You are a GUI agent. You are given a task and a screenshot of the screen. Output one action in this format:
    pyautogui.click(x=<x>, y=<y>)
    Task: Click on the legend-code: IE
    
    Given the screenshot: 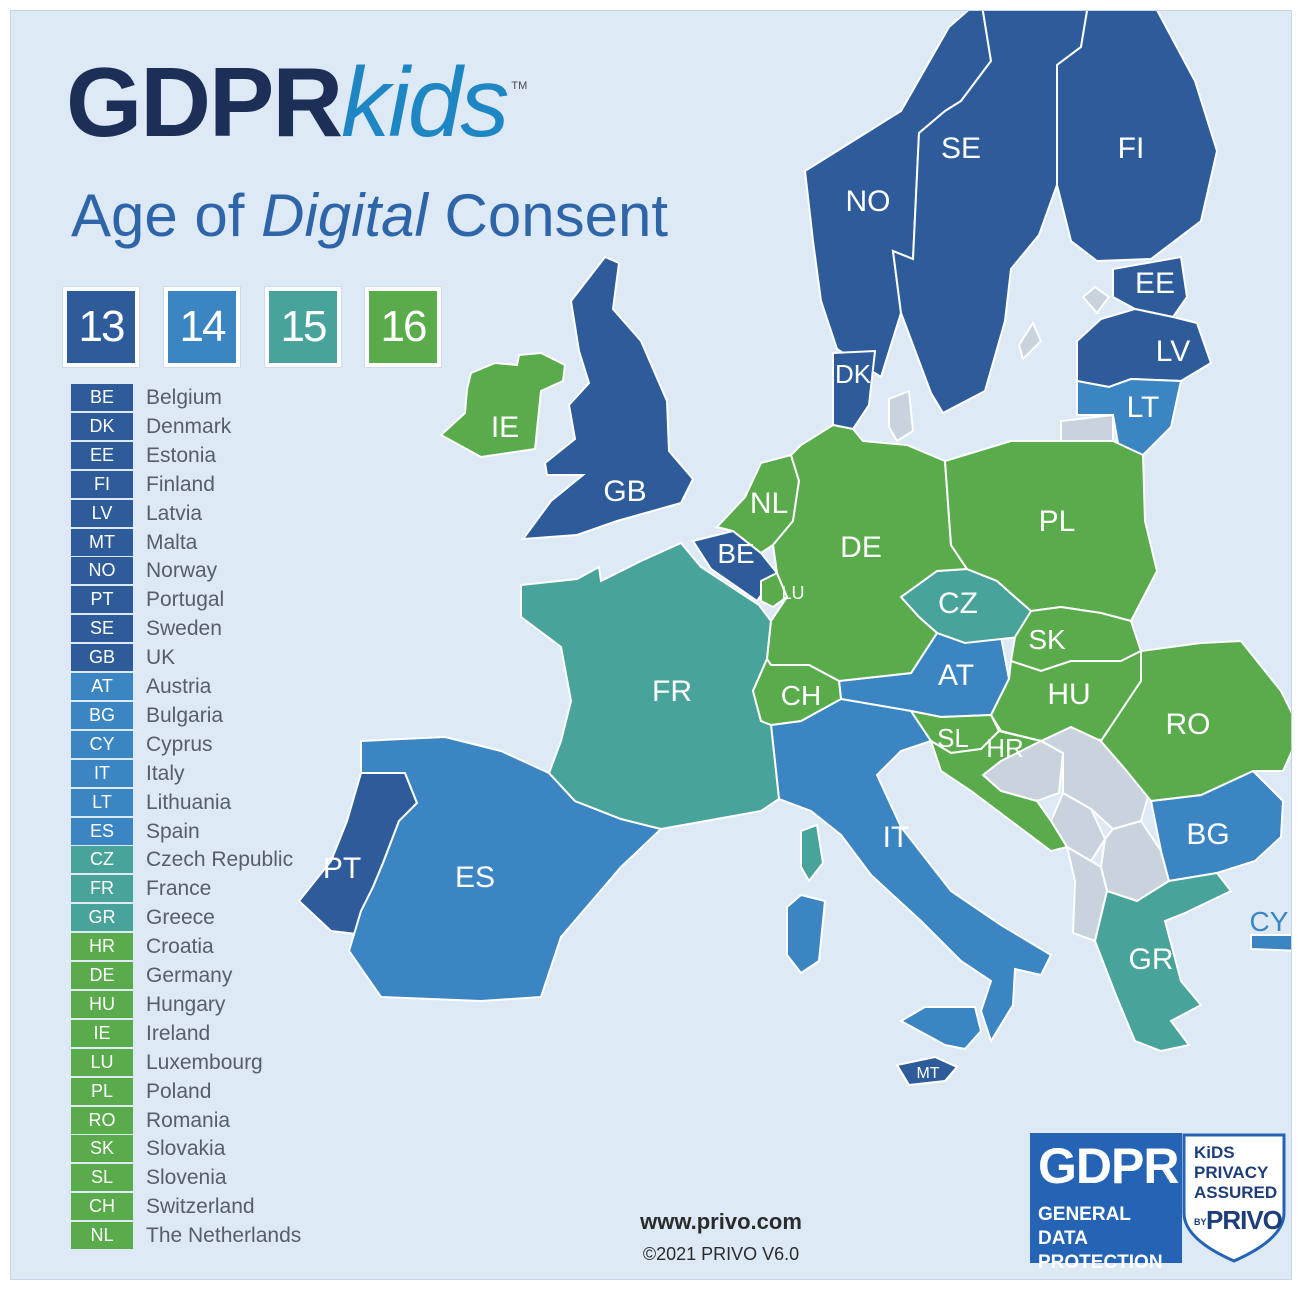 What is the action you would take?
    pyautogui.click(x=102, y=1033)
    